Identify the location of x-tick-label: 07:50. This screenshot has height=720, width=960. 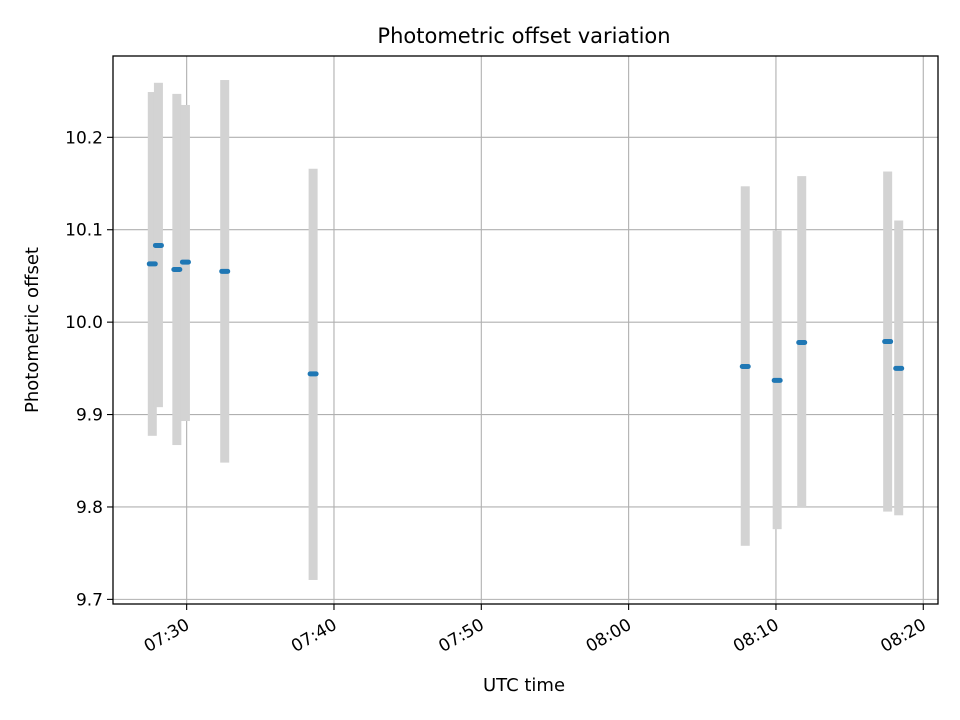
(461, 636).